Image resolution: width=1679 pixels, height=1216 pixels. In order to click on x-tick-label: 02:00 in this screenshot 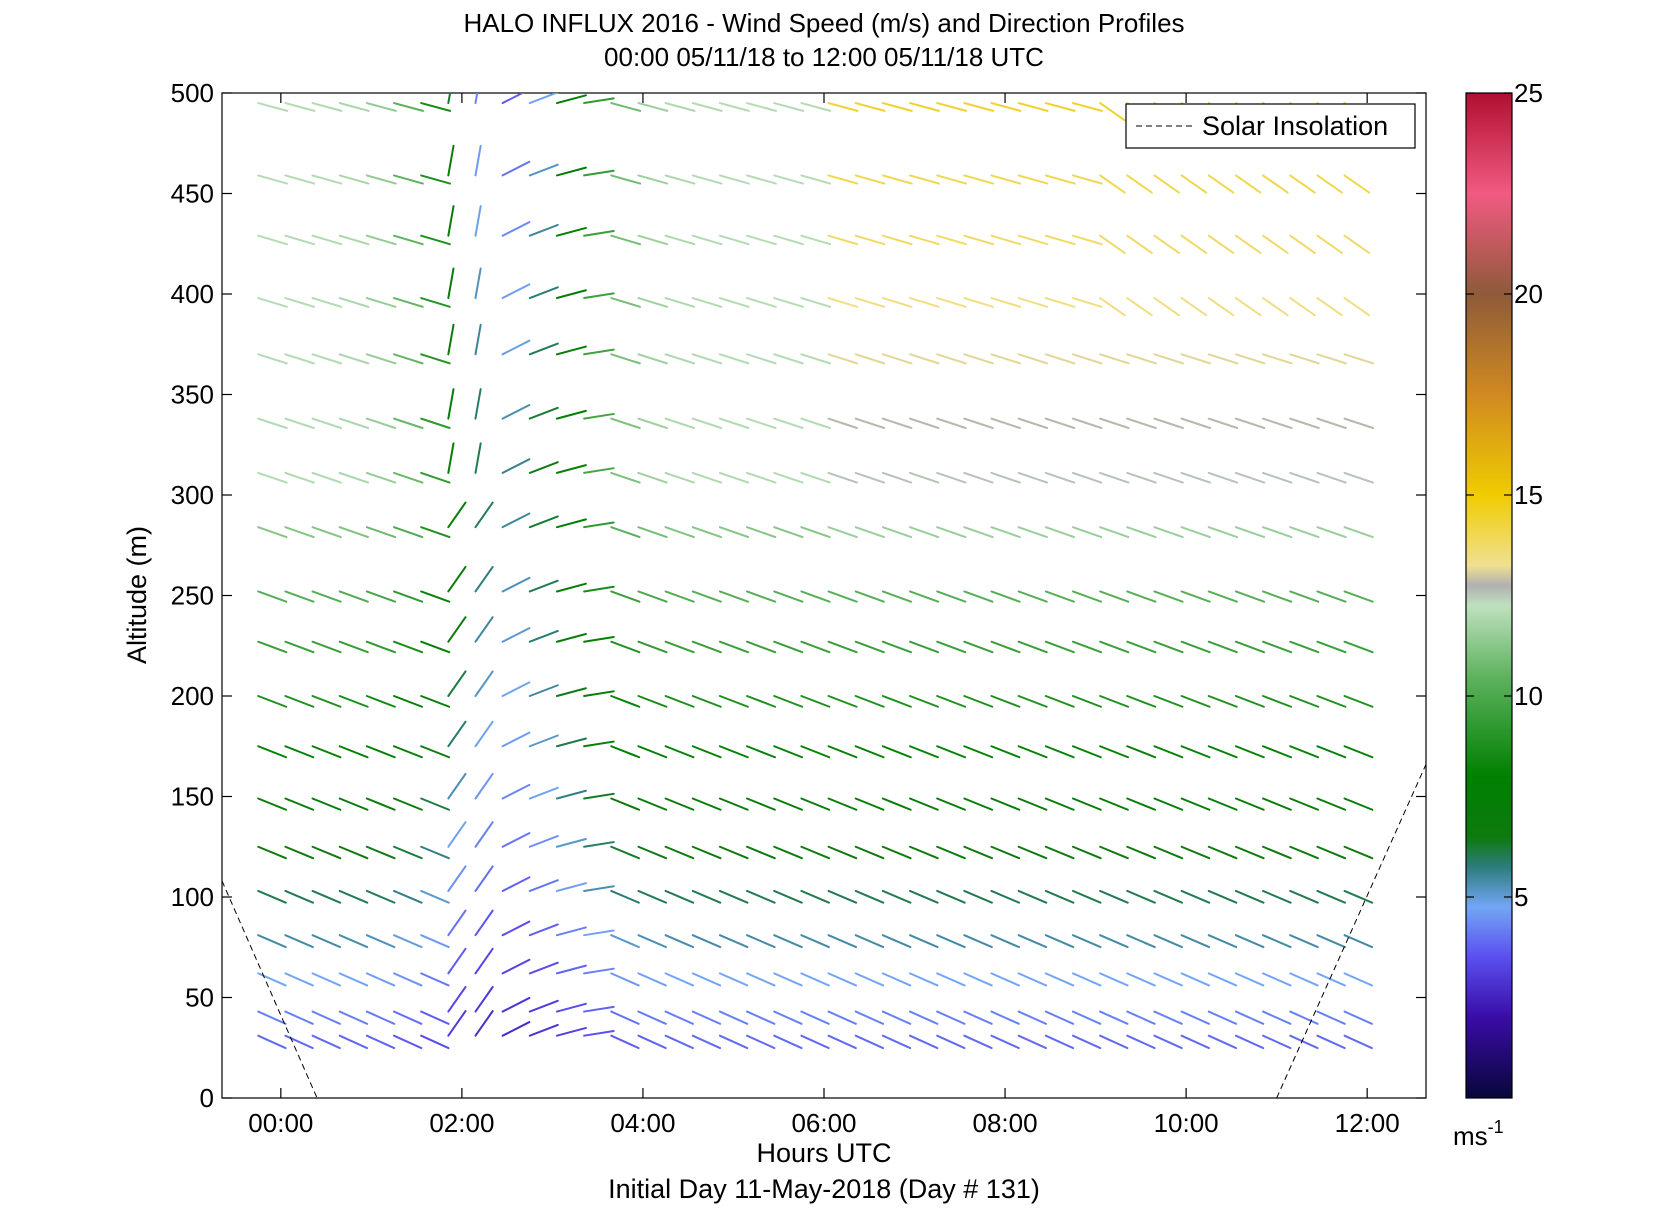, I will do `click(461, 1123)`.